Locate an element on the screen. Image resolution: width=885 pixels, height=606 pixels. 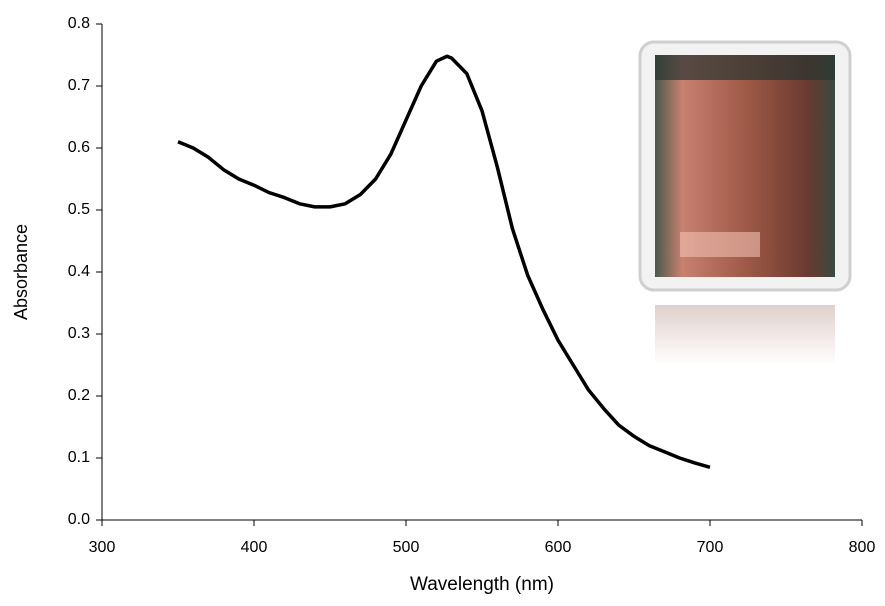
x-tick-label: 700 is located at coordinates (710, 547).